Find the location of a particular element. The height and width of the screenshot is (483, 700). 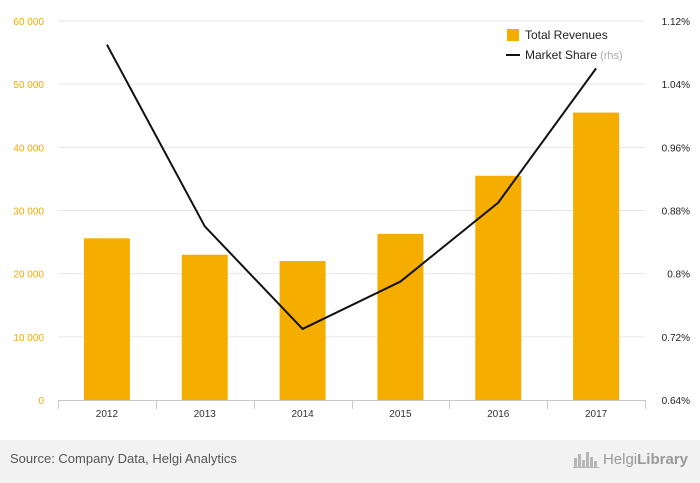

right-axis-tick-label: 1.12% is located at coordinates (676, 22).